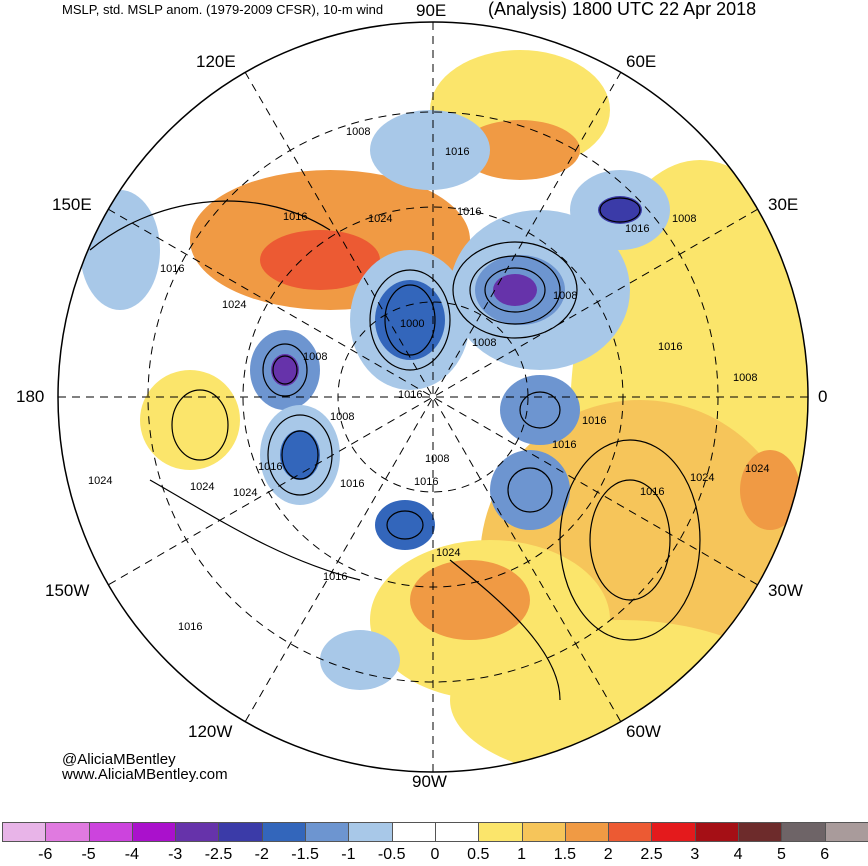  I want to click on anomaly-color-bar, so click(435, 833).